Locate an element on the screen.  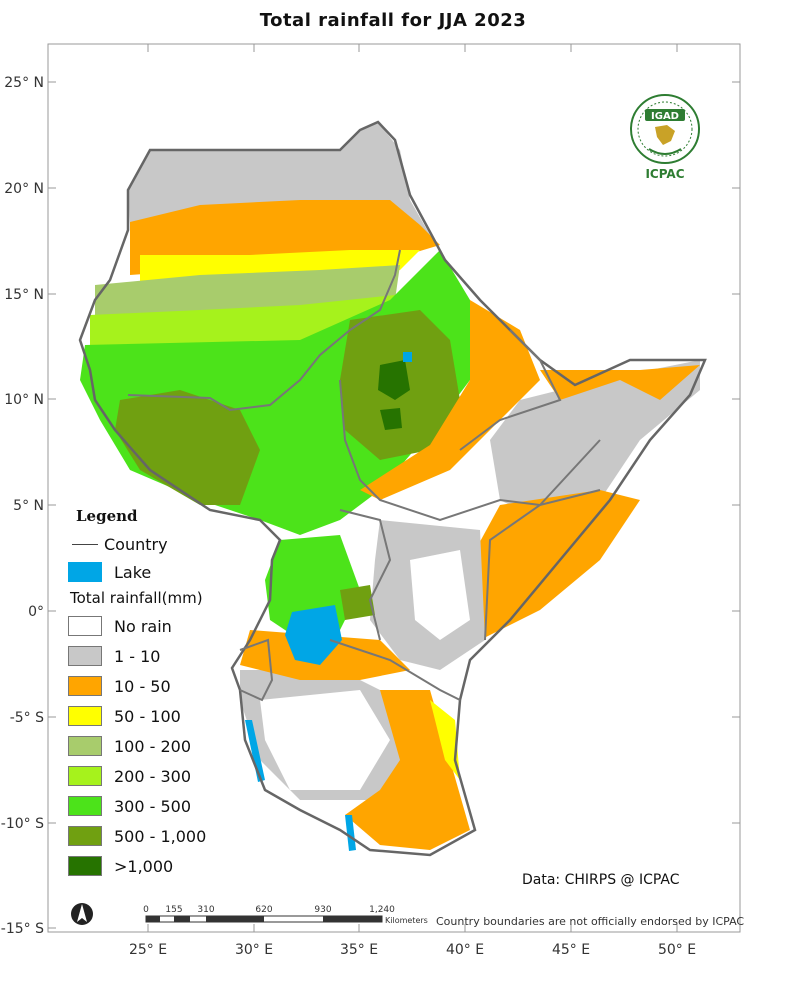
lon-label: 35° E is located at coordinates (359, 950).